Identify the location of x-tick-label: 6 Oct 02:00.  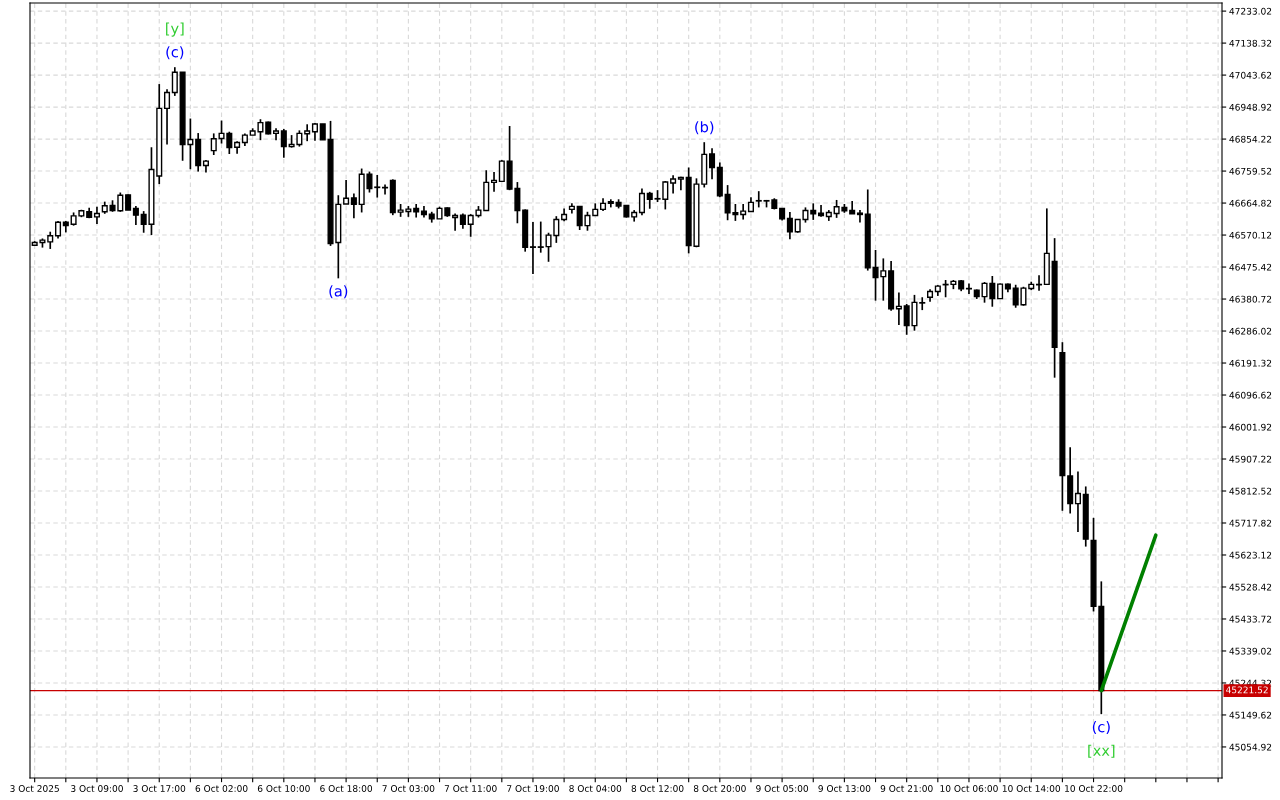
(221, 788).